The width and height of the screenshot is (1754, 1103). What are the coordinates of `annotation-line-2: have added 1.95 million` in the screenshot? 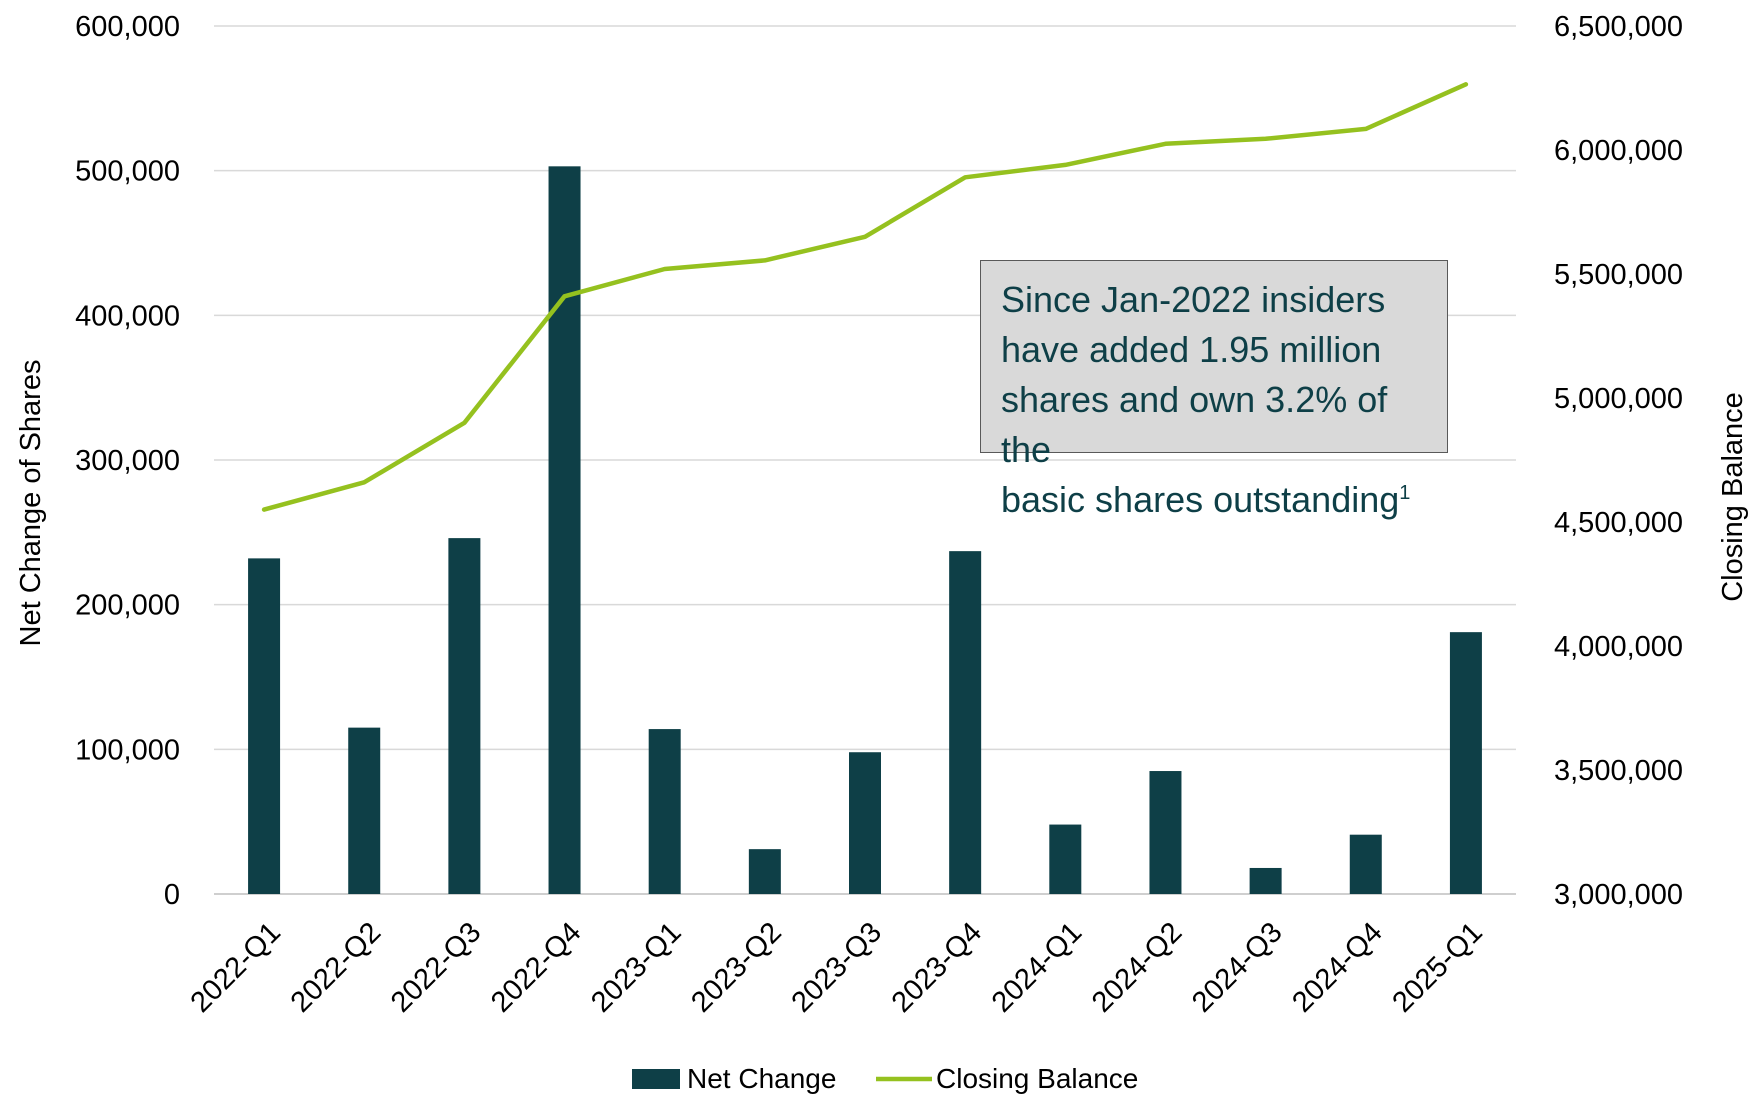 It's located at (1191, 349).